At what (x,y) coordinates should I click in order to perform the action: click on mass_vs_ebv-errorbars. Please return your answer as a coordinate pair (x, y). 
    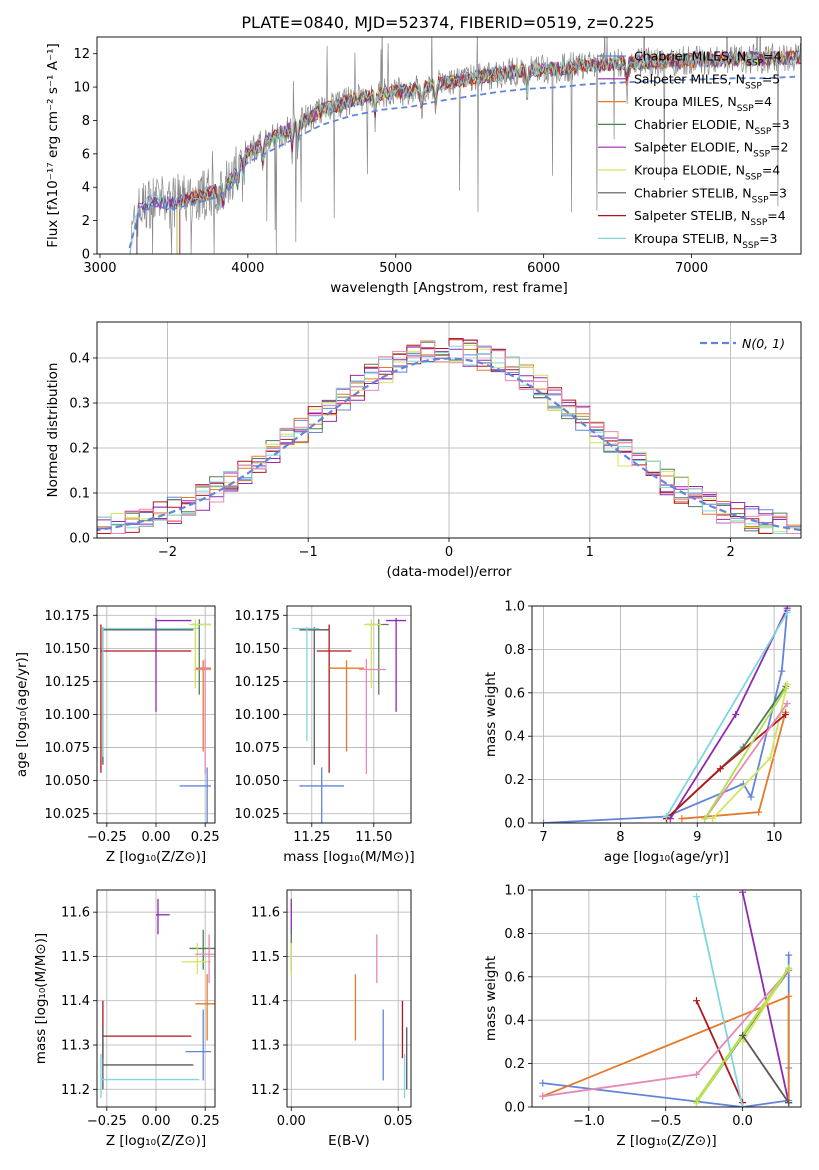
    Looking at the image, I should click on (349, 998).